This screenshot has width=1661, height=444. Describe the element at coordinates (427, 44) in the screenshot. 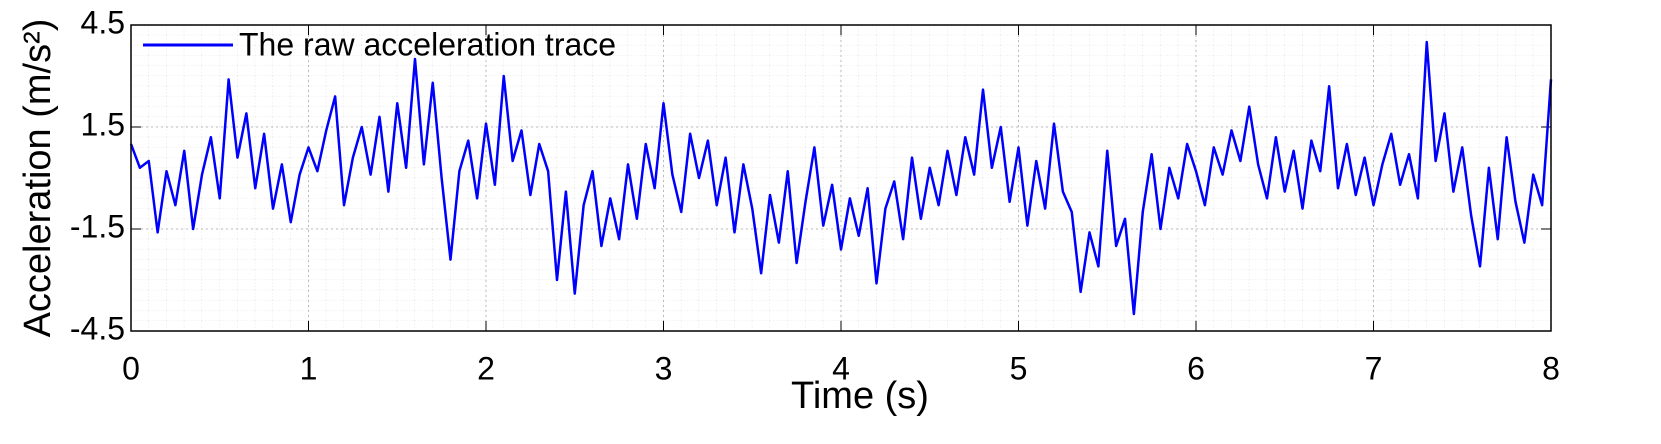

I see `legend-label: The raw acceleration trace` at that location.